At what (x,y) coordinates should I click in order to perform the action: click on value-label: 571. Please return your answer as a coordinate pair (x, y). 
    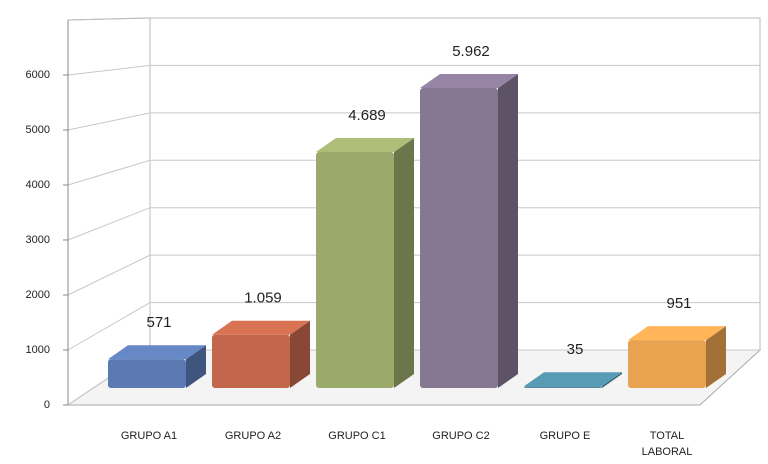
    Looking at the image, I should click on (158, 322).